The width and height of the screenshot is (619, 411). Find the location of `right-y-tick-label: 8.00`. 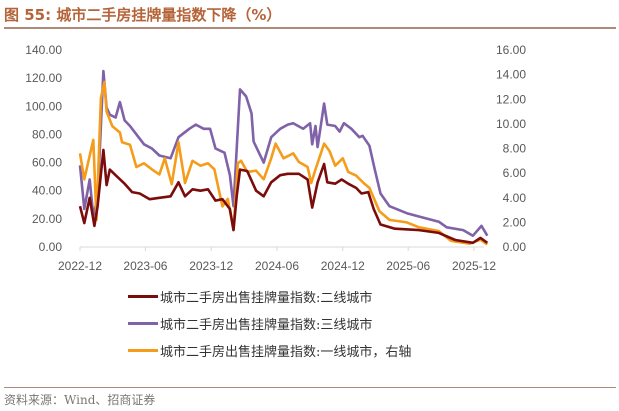

right-y-tick-label: 8.00 is located at coordinates (515, 149).